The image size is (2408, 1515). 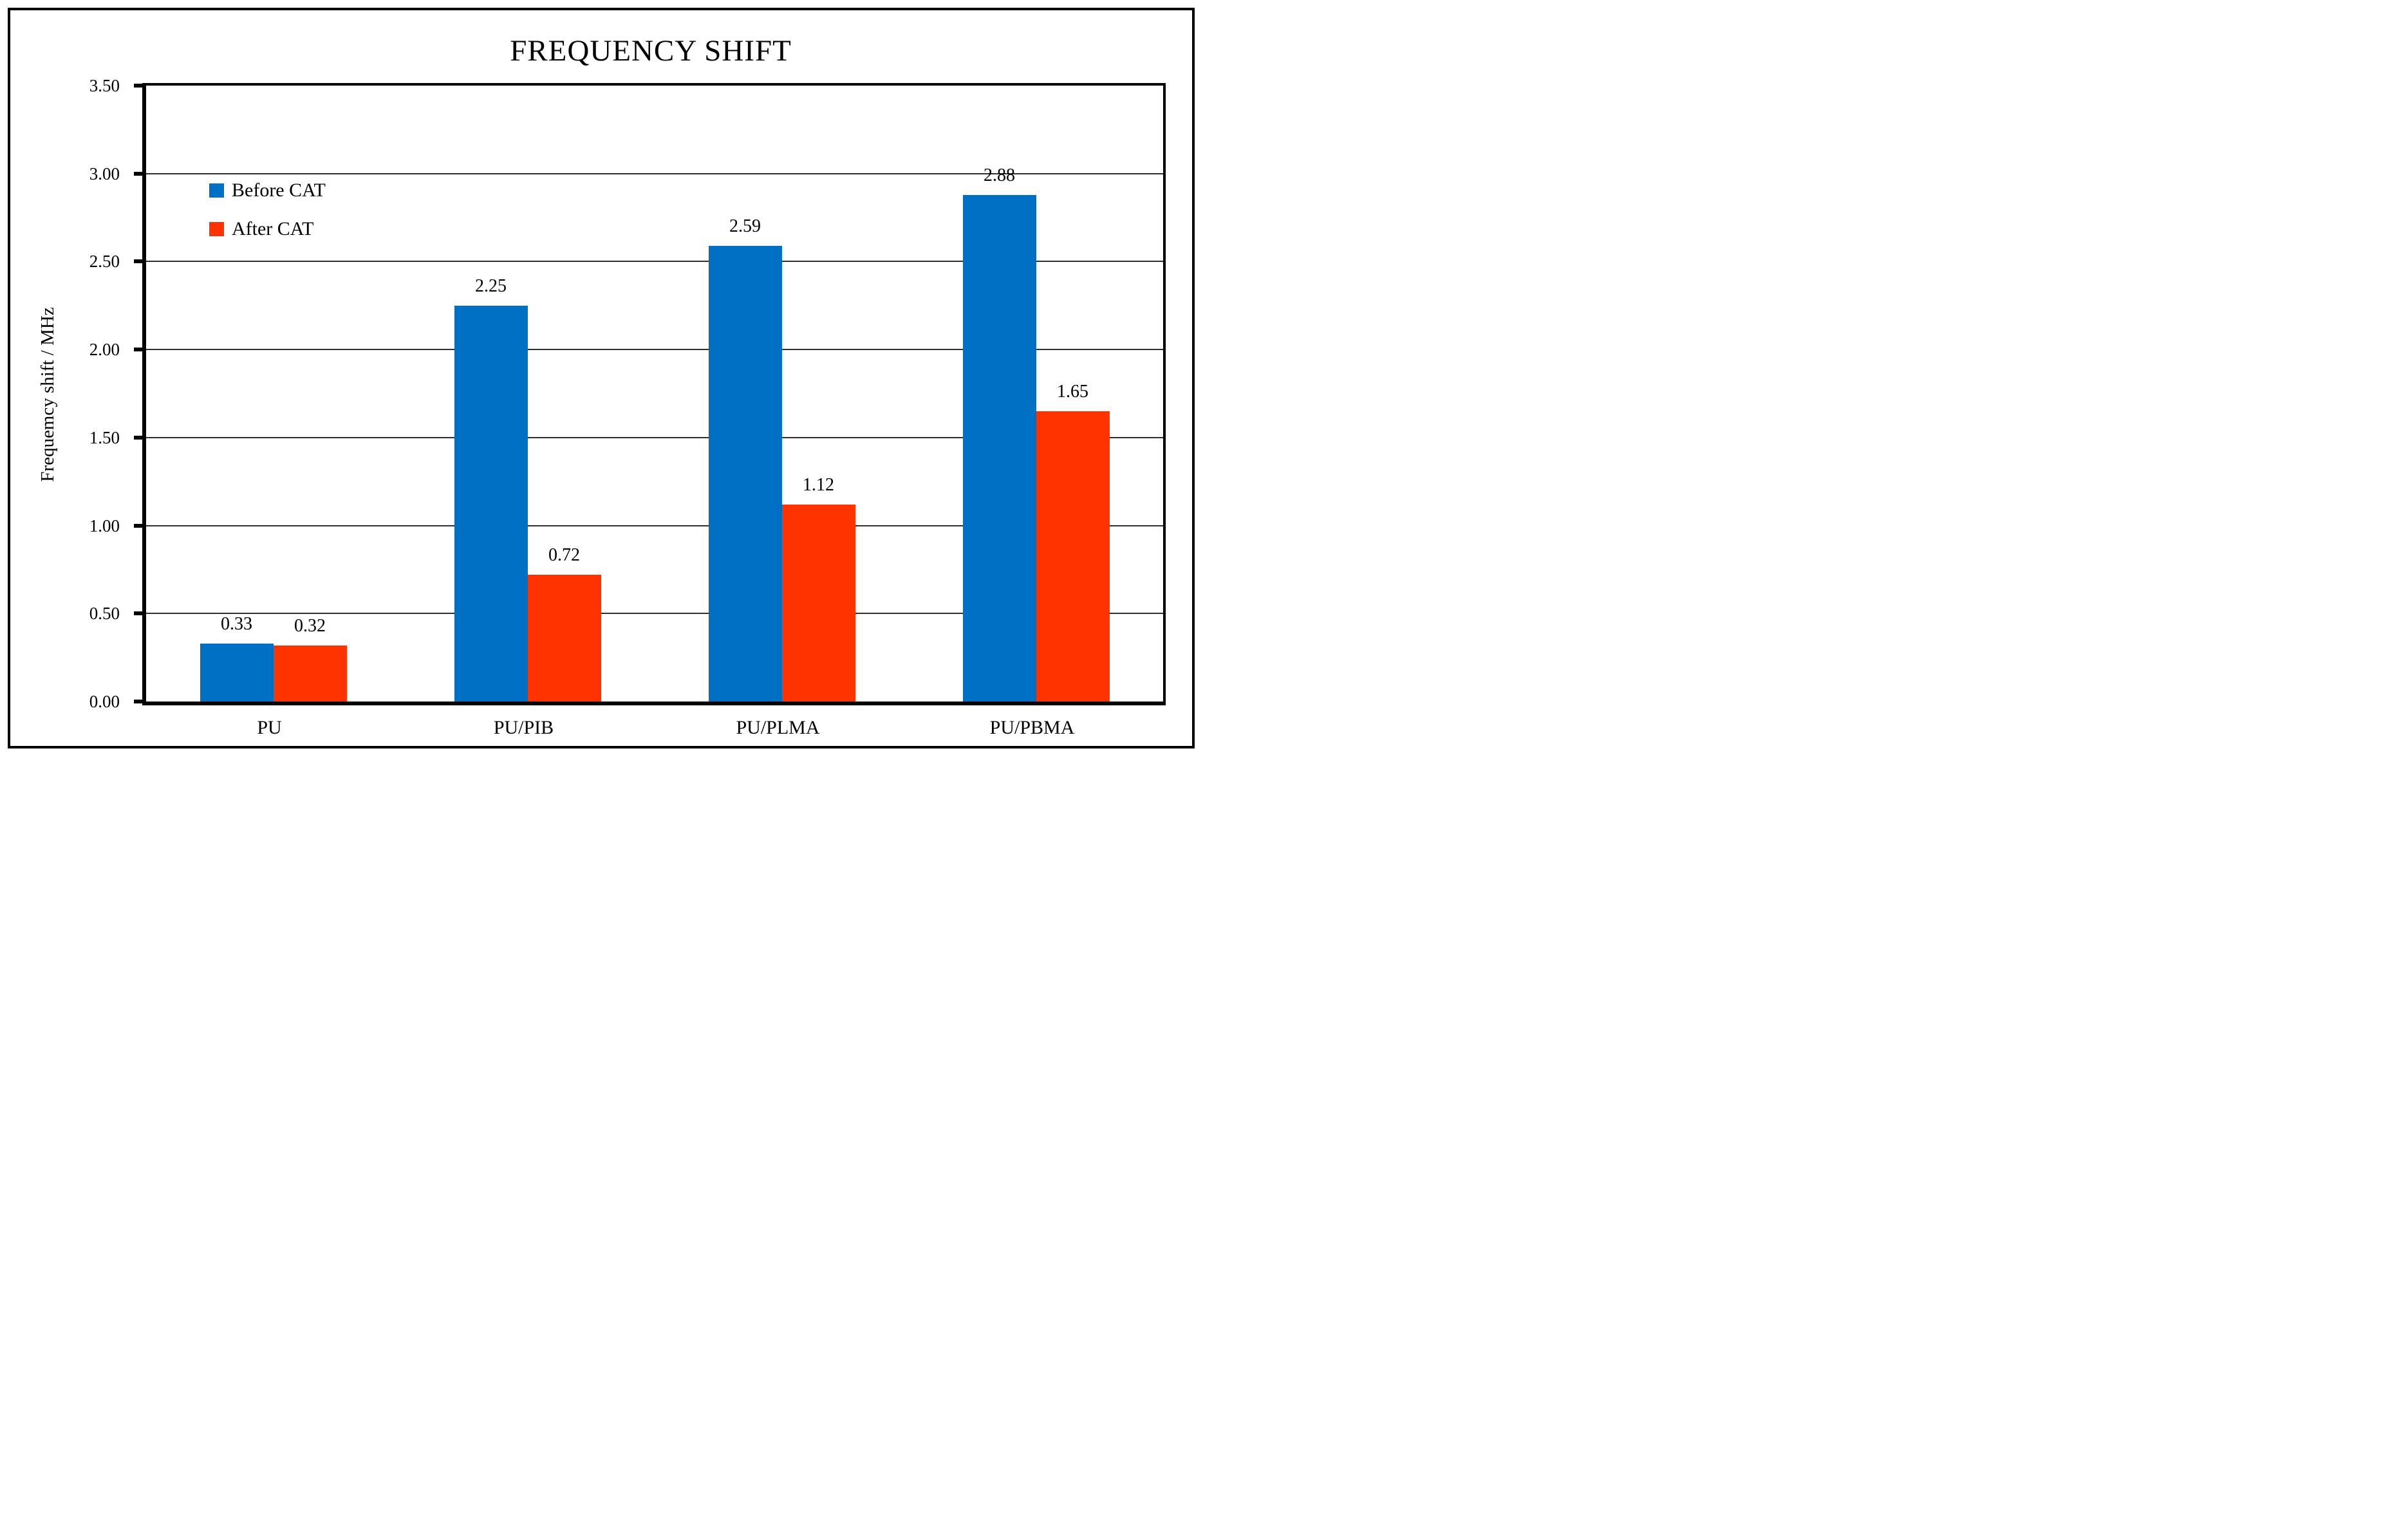 I want to click on y-axis-tick-label: 3.50, so click(x=104, y=86).